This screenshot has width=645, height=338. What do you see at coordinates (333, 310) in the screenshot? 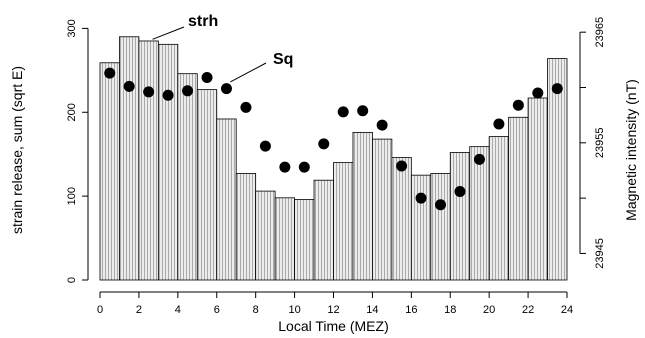
I see `x-tick-label-6: 12` at bounding box center [333, 310].